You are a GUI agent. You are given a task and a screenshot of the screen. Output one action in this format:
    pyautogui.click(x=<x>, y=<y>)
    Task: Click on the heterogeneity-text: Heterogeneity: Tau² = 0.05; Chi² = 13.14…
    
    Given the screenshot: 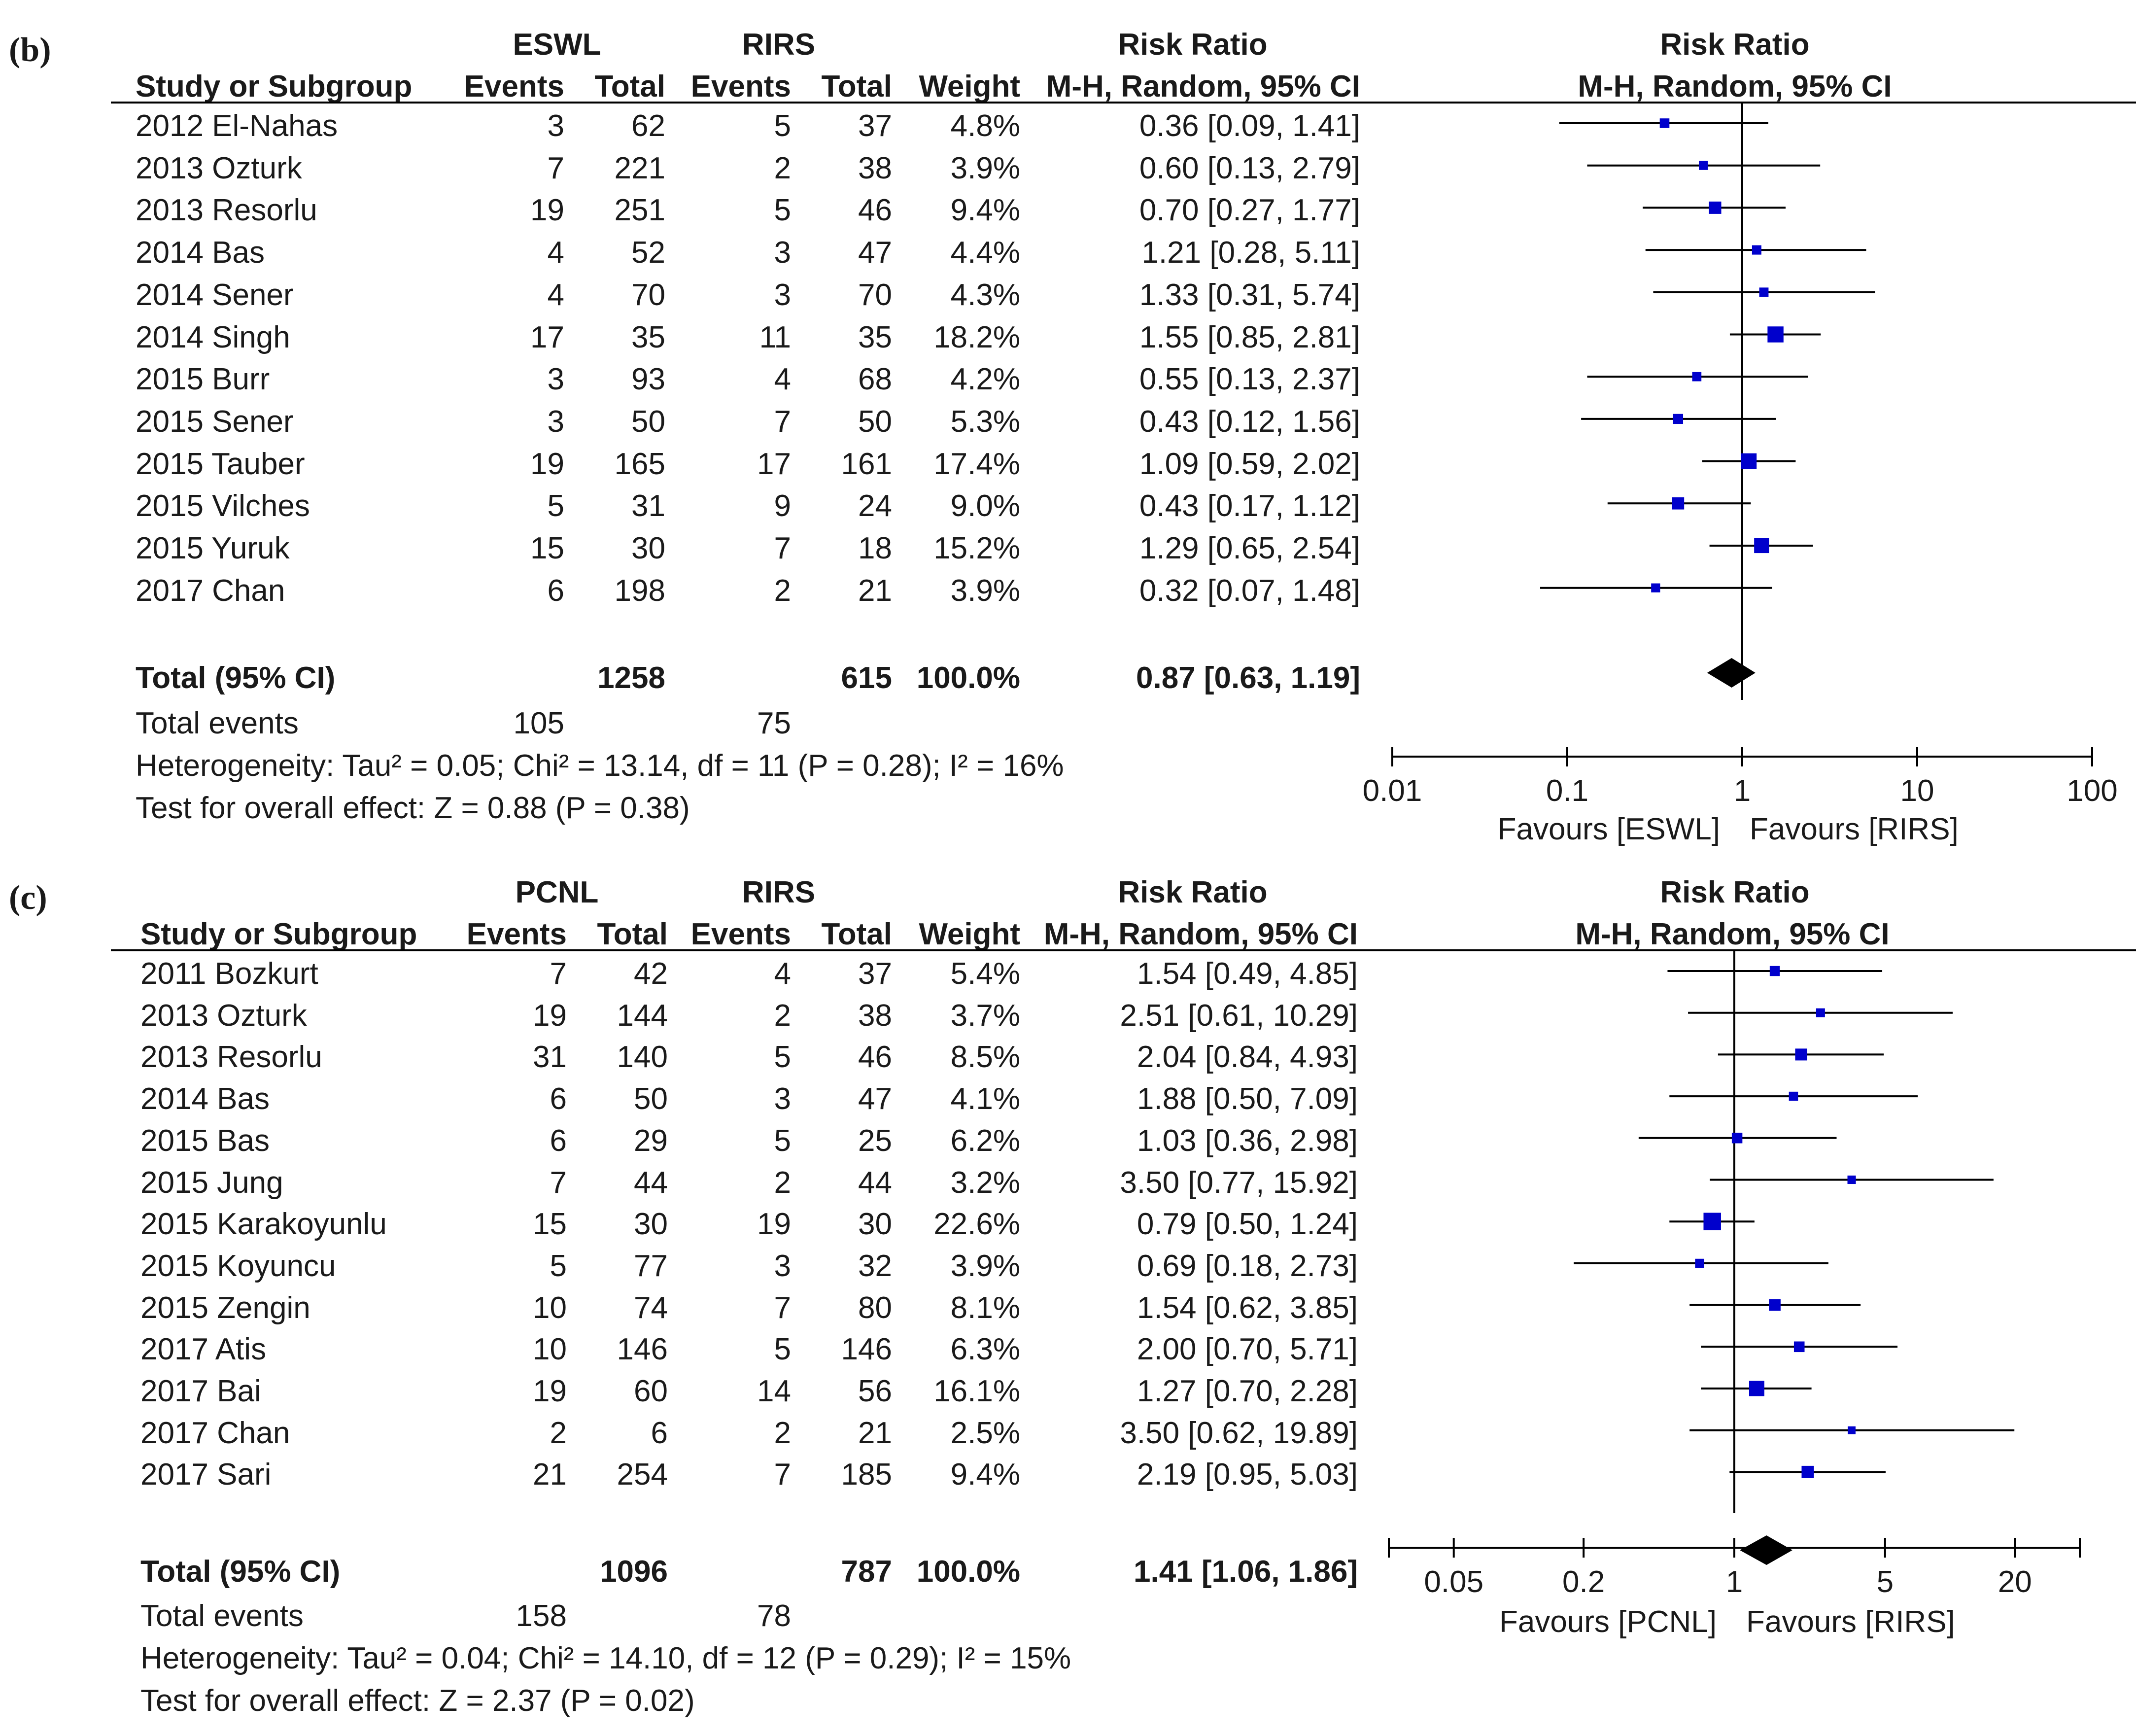 What is the action you would take?
    pyautogui.click(x=600, y=766)
    